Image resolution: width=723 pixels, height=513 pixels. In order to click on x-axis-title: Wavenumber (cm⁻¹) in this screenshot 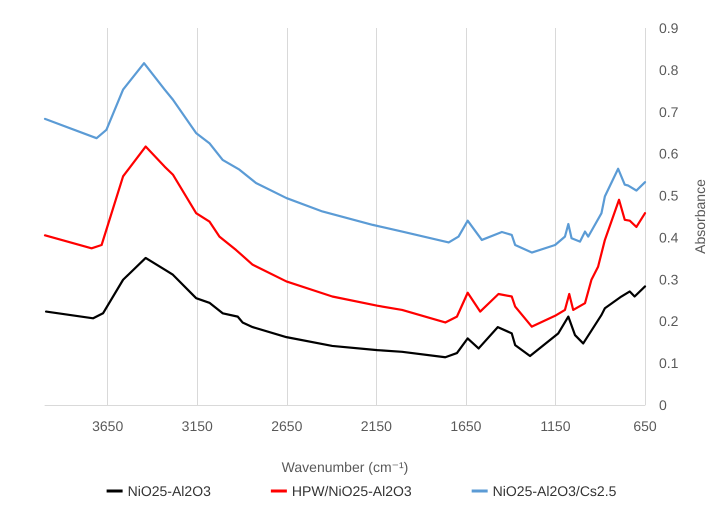, I will do `click(345, 467)`.